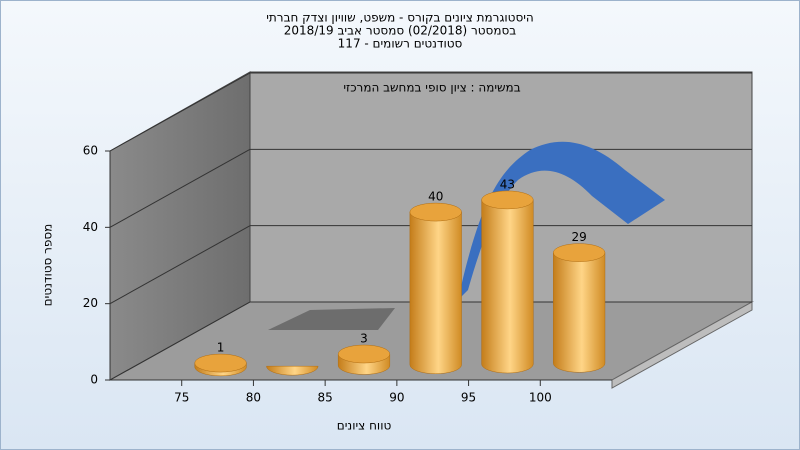 This screenshot has width=800, height=450. Describe the element at coordinates (364, 339) in the screenshot. I see `value-label: 3` at that location.